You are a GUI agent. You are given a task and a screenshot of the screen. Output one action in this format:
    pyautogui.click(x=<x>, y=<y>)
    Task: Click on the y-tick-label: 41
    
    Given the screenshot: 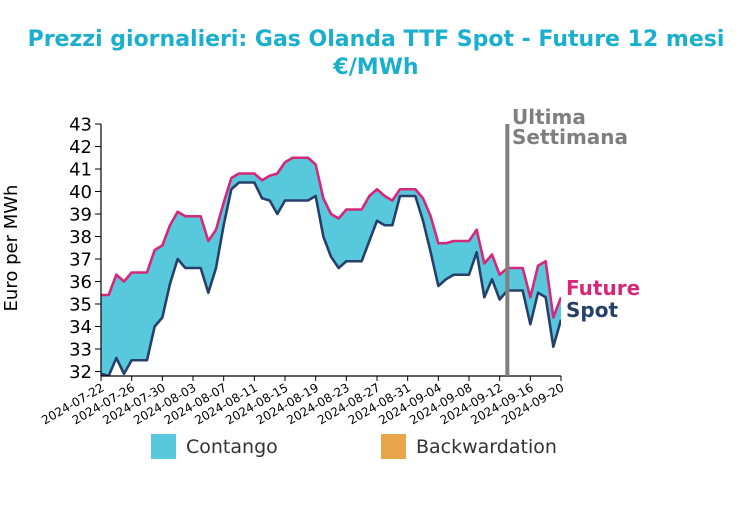 What is the action you would take?
    pyautogui.click(x=80, y=170)
    